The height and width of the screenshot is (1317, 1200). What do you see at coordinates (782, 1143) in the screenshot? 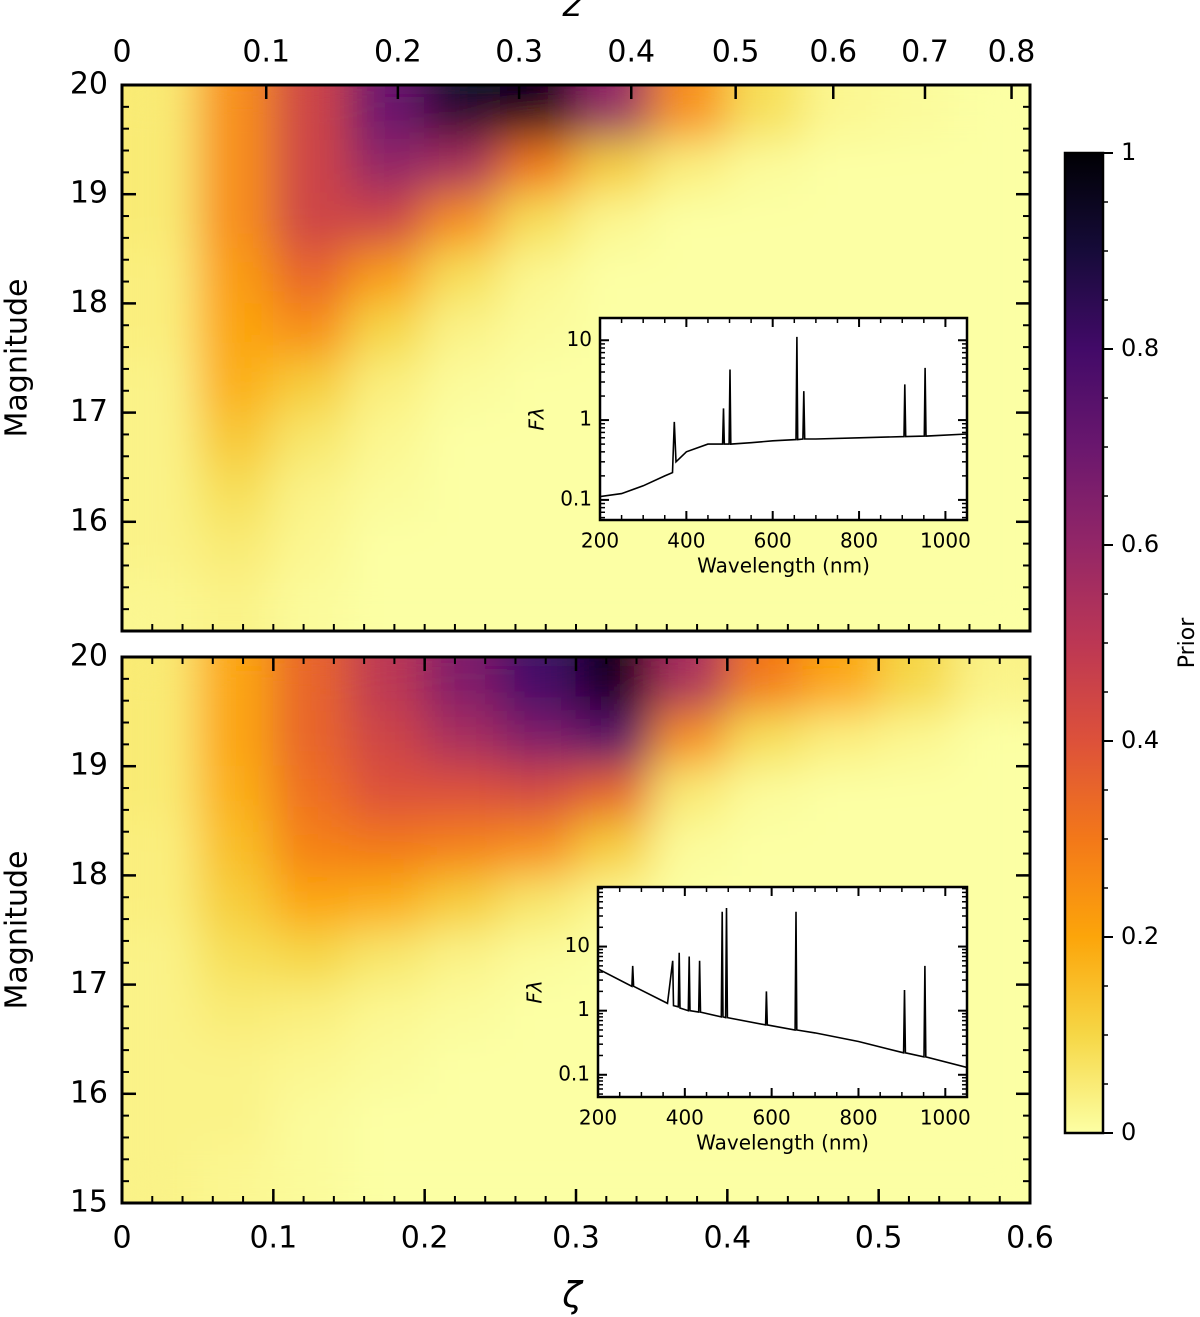
I see `x-axis-label: Wavelength (nm)` at bounding box center [782, 1143].